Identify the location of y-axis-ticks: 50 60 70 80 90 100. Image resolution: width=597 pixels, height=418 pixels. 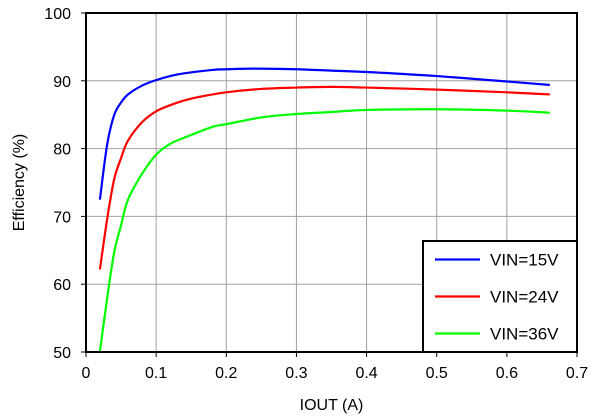
(65, 184).